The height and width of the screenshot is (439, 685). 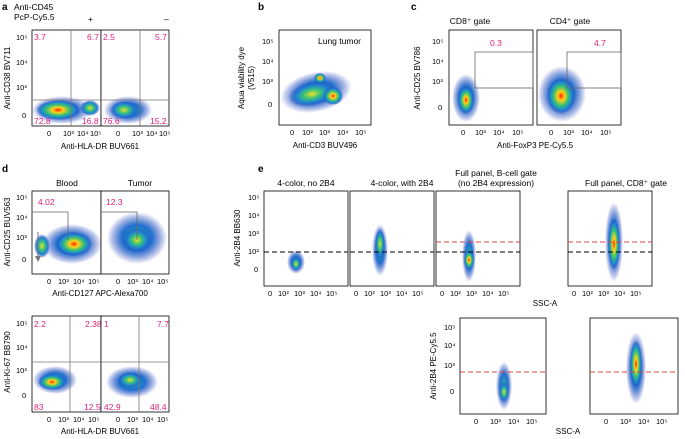 What do you see at coordinates (49, 281) in the screenshot?
I see `d-xtick-0: 0` at bounding box center [49, 281].